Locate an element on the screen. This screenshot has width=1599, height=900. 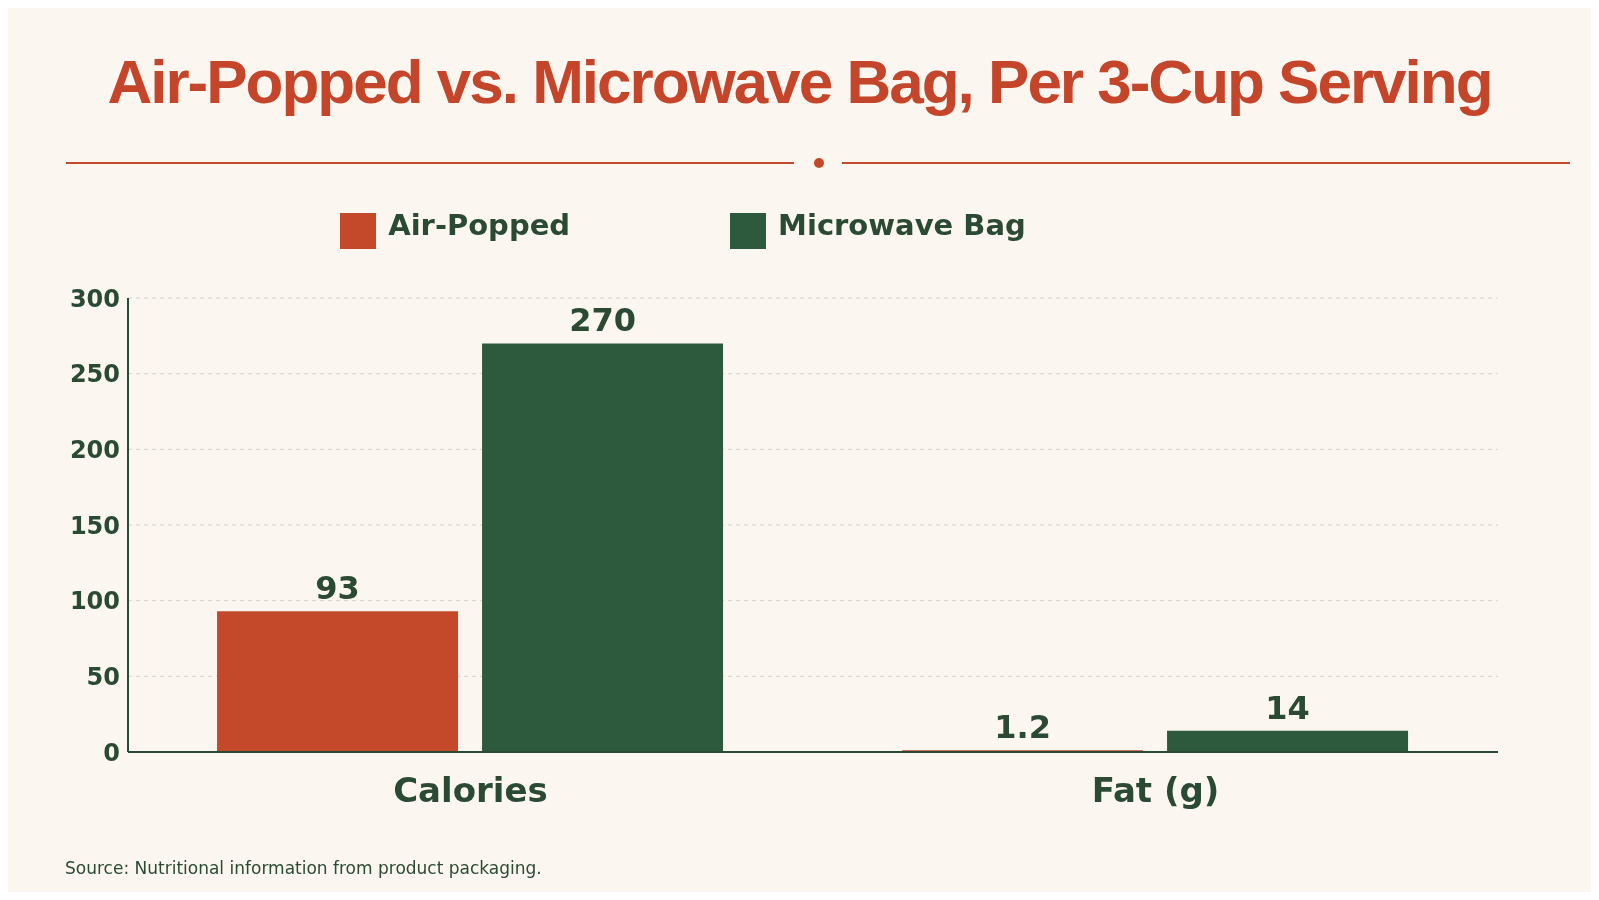
y-tick-label: 0 is located at coordinates (111, 752).